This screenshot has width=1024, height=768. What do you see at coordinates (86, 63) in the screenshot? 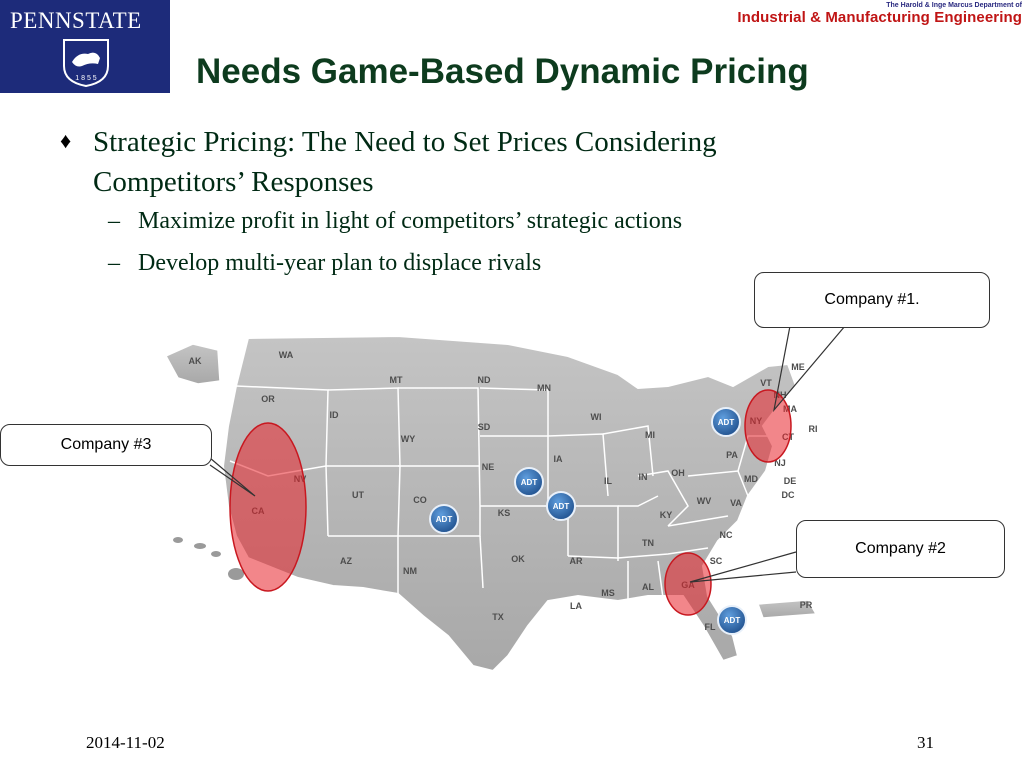
I see `nittany-lion-shield-icon: 1 8 5 5` at bounding box center [86, 63].